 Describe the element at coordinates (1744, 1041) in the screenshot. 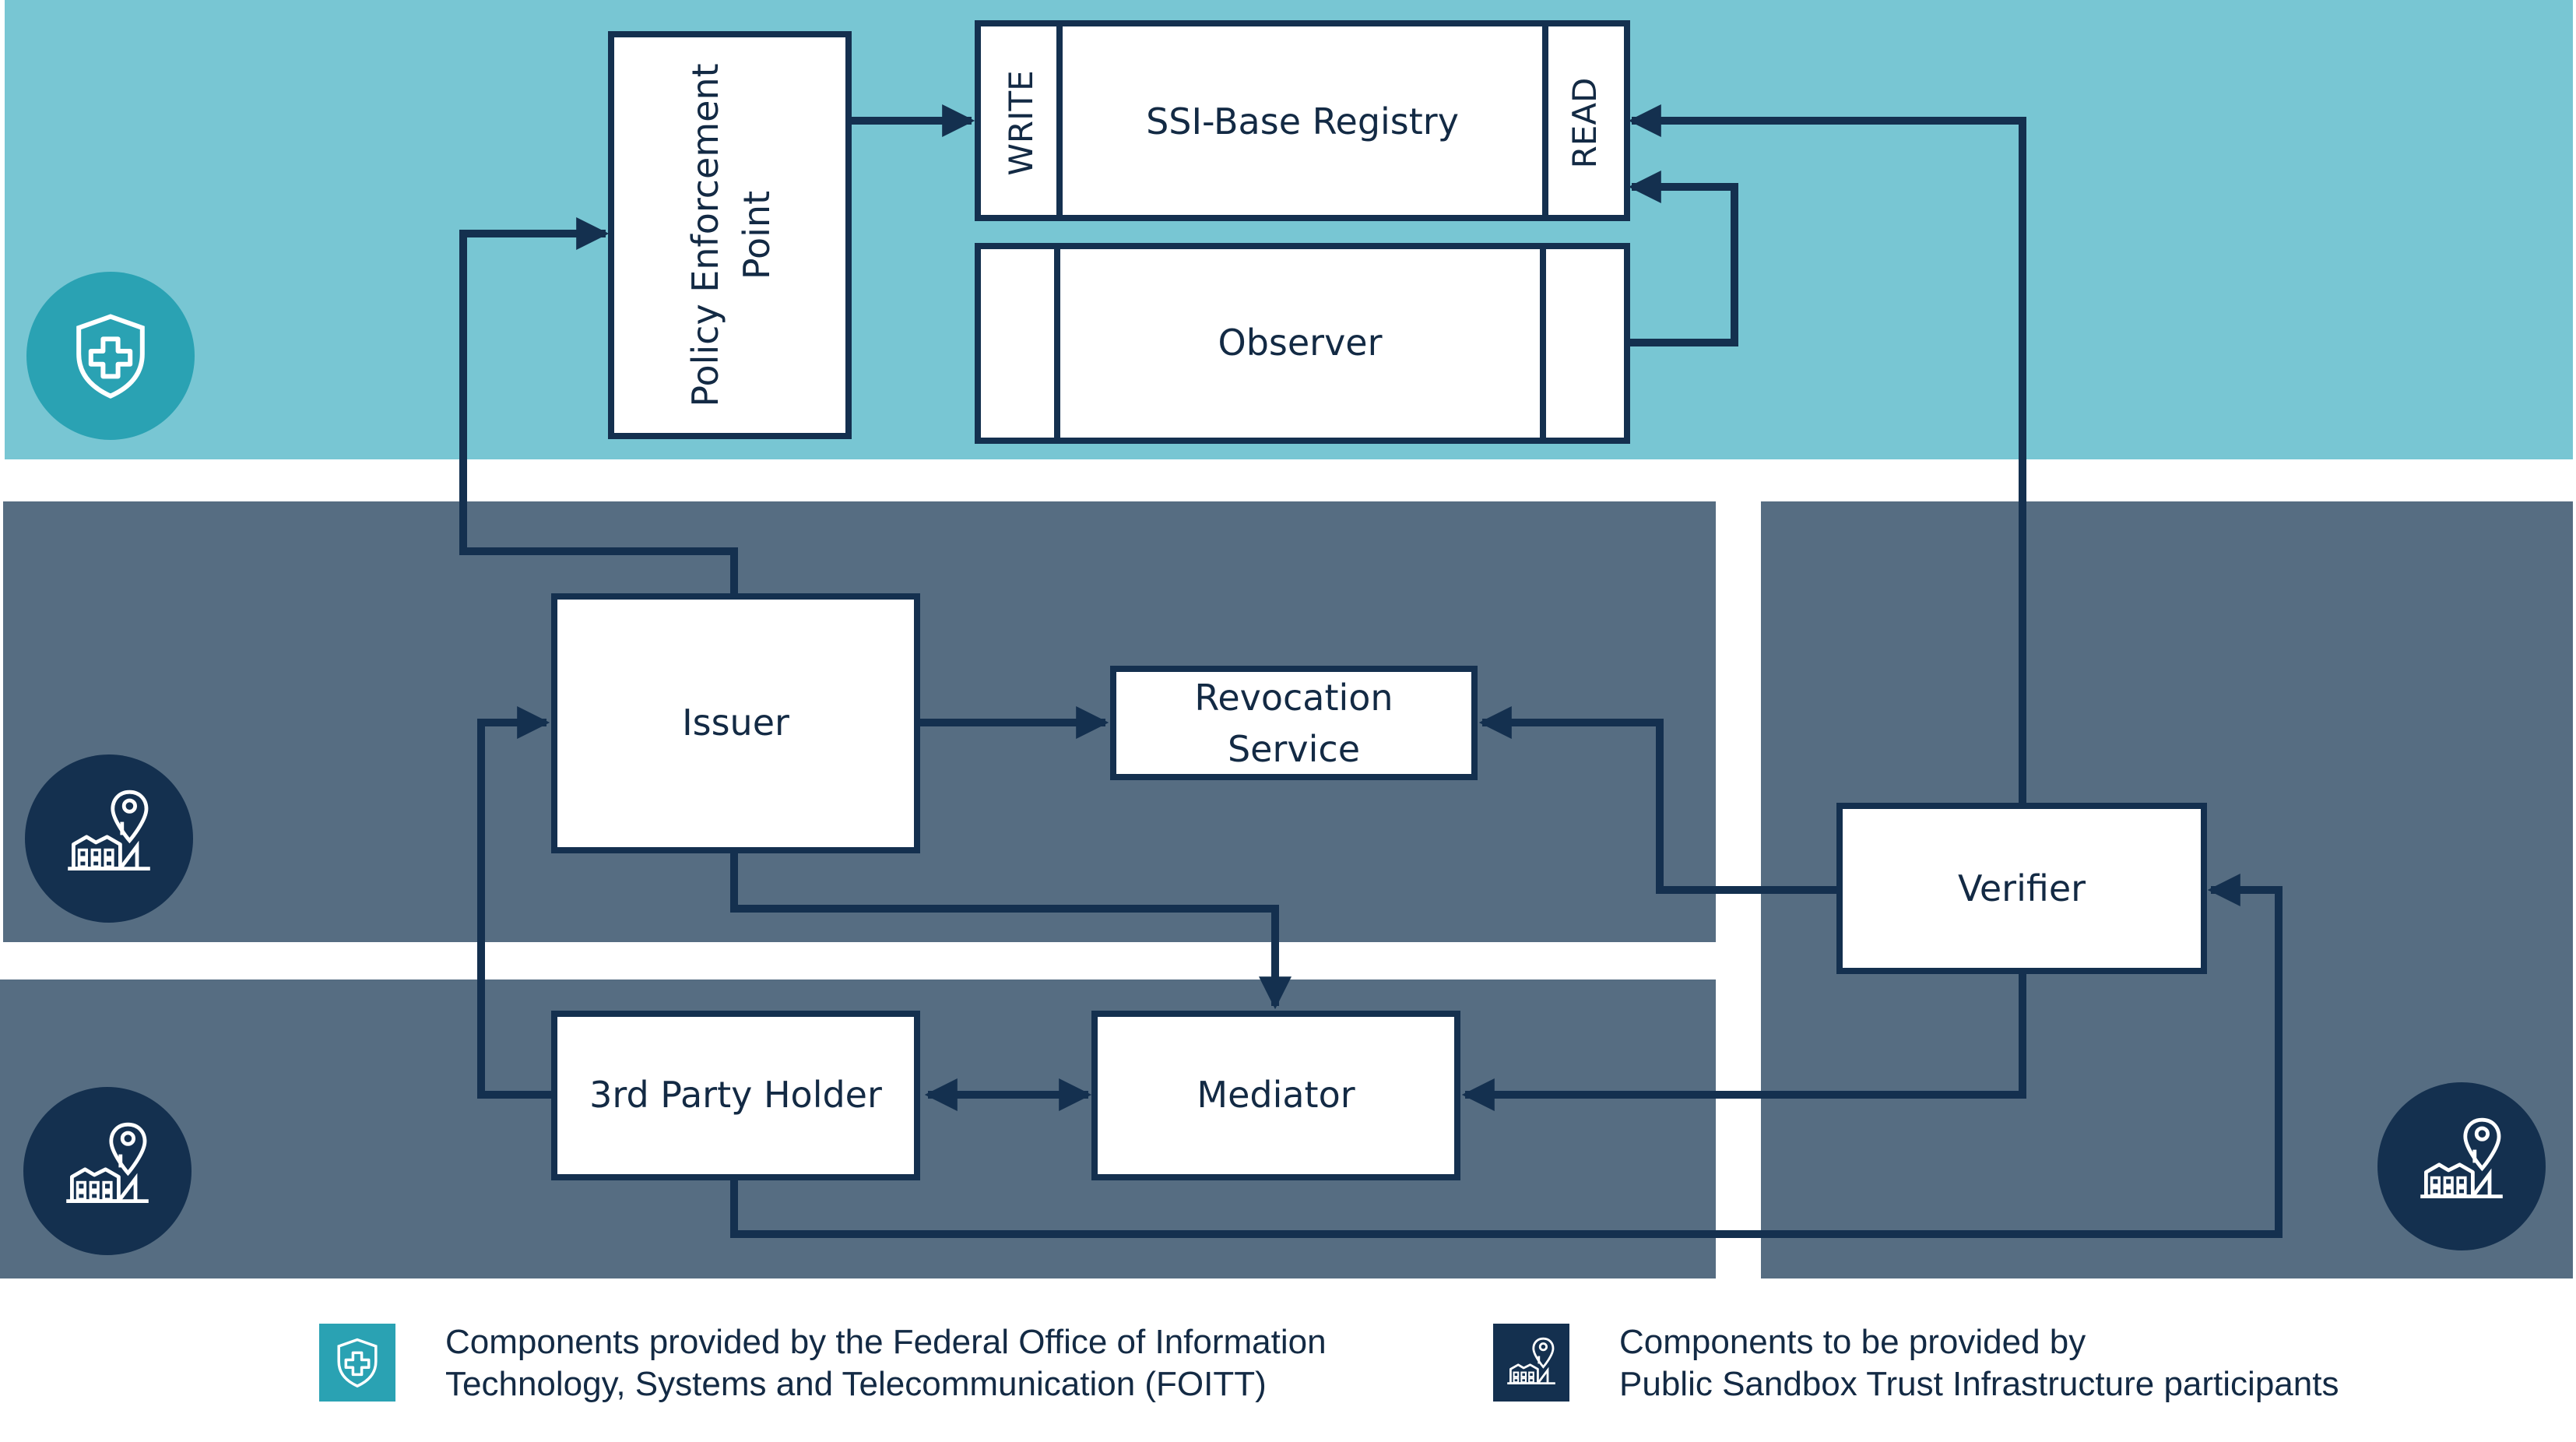

I see `verifier-to-mediator-arrow` at that location.